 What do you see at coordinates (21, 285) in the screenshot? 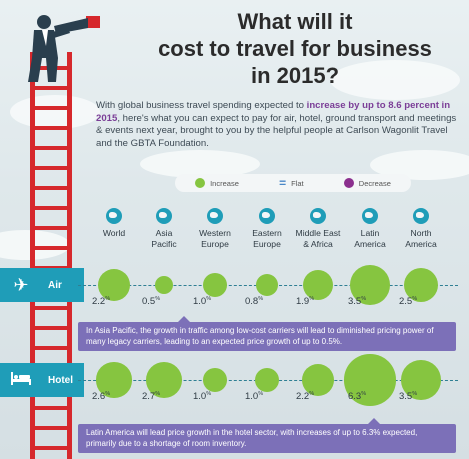
I see `airplane-icon: ✈` at bounding box center [21, 285].